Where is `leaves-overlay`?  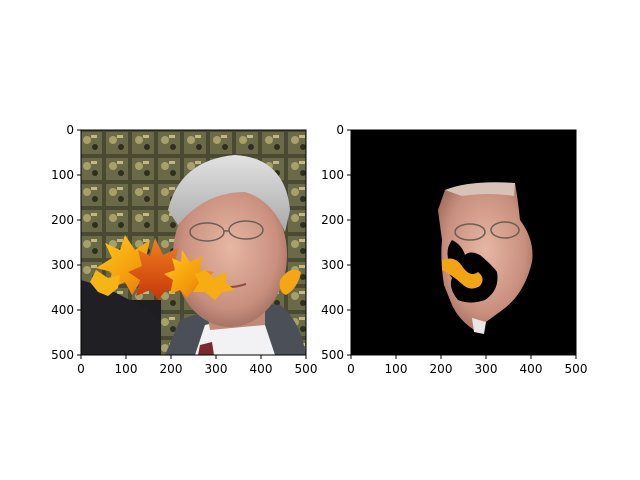 leaves-overlay is located at coordinates (195, 267).